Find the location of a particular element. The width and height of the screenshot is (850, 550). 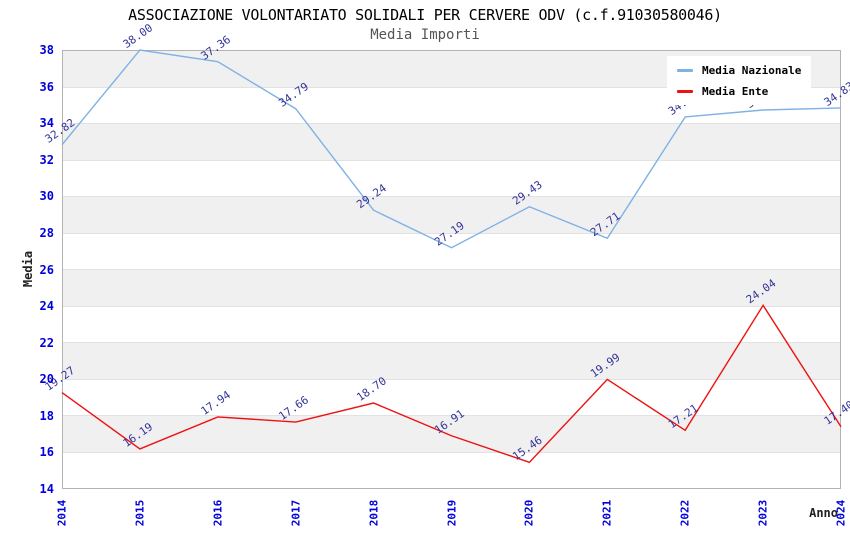

x-tick-label: 2014 is located at coordinates (62, 513).